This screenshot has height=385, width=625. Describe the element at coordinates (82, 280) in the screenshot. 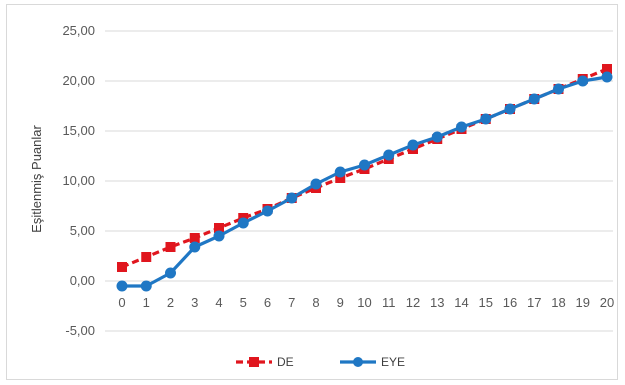

I see `y-tick-label: 0,00` at that location.